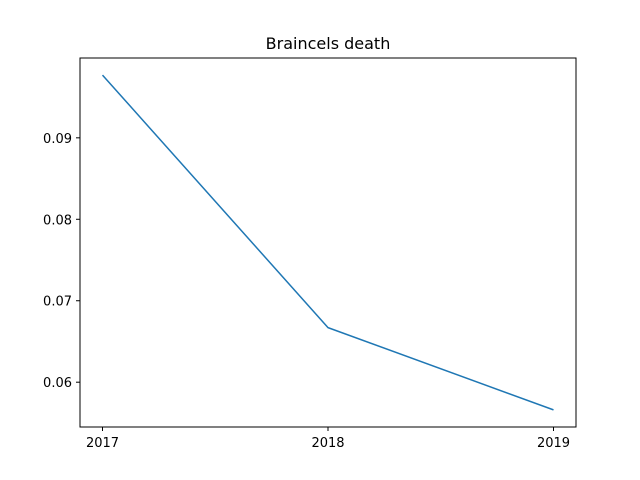  Describe the element at coordinates (57, 302) in the screenshot. I see `y-tick-label-1: 0.07` at that location.